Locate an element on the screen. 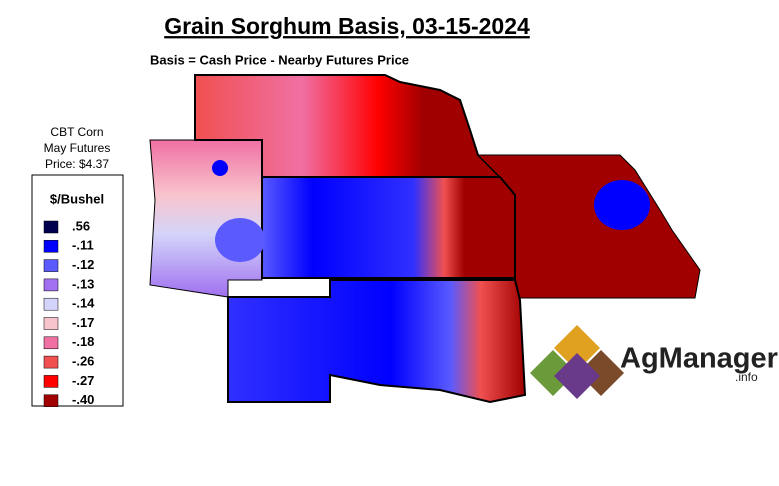  logo: AgManager .info is located at coordinates (654, 362).